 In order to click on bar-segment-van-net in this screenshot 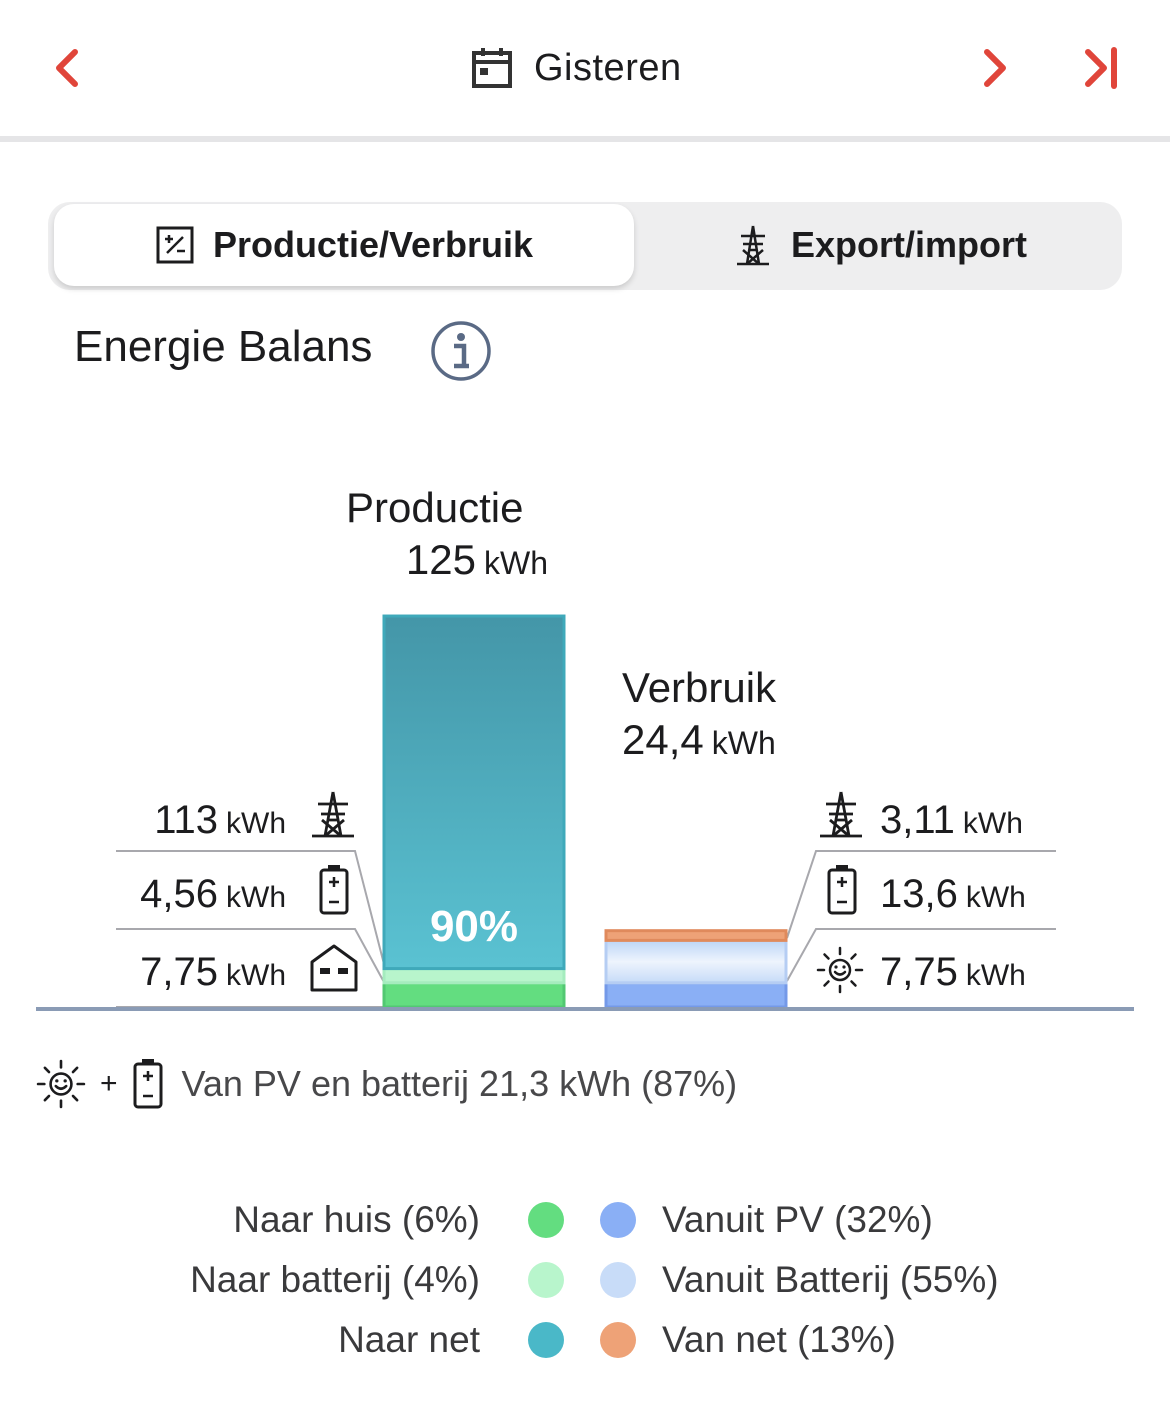, I will do `click(696, 935)`.